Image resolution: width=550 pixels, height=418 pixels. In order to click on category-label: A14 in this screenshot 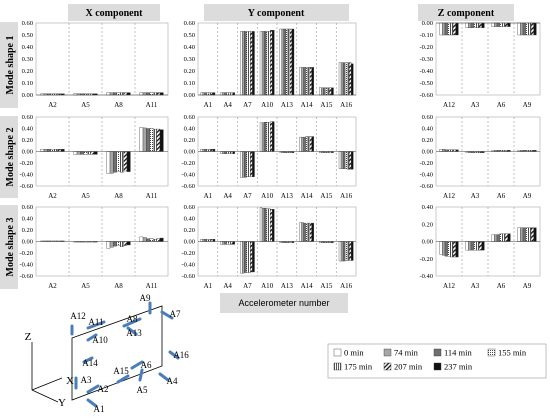, I will do `click(307, 286)`.